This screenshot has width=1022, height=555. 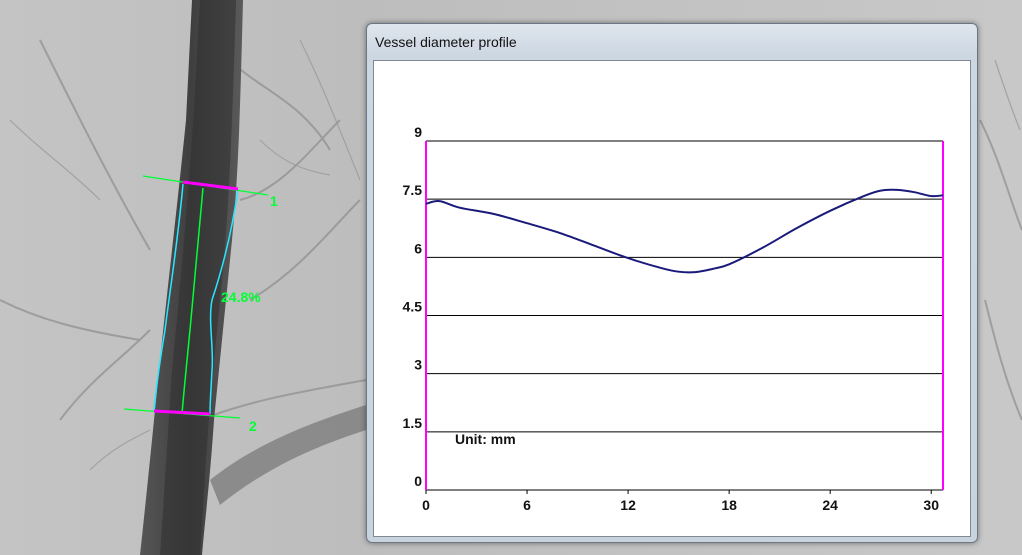 What do you see at coordinates (253, 426) in the screenshot?
I see `reference-marker-2: 2` at bounding box center [253, 426].